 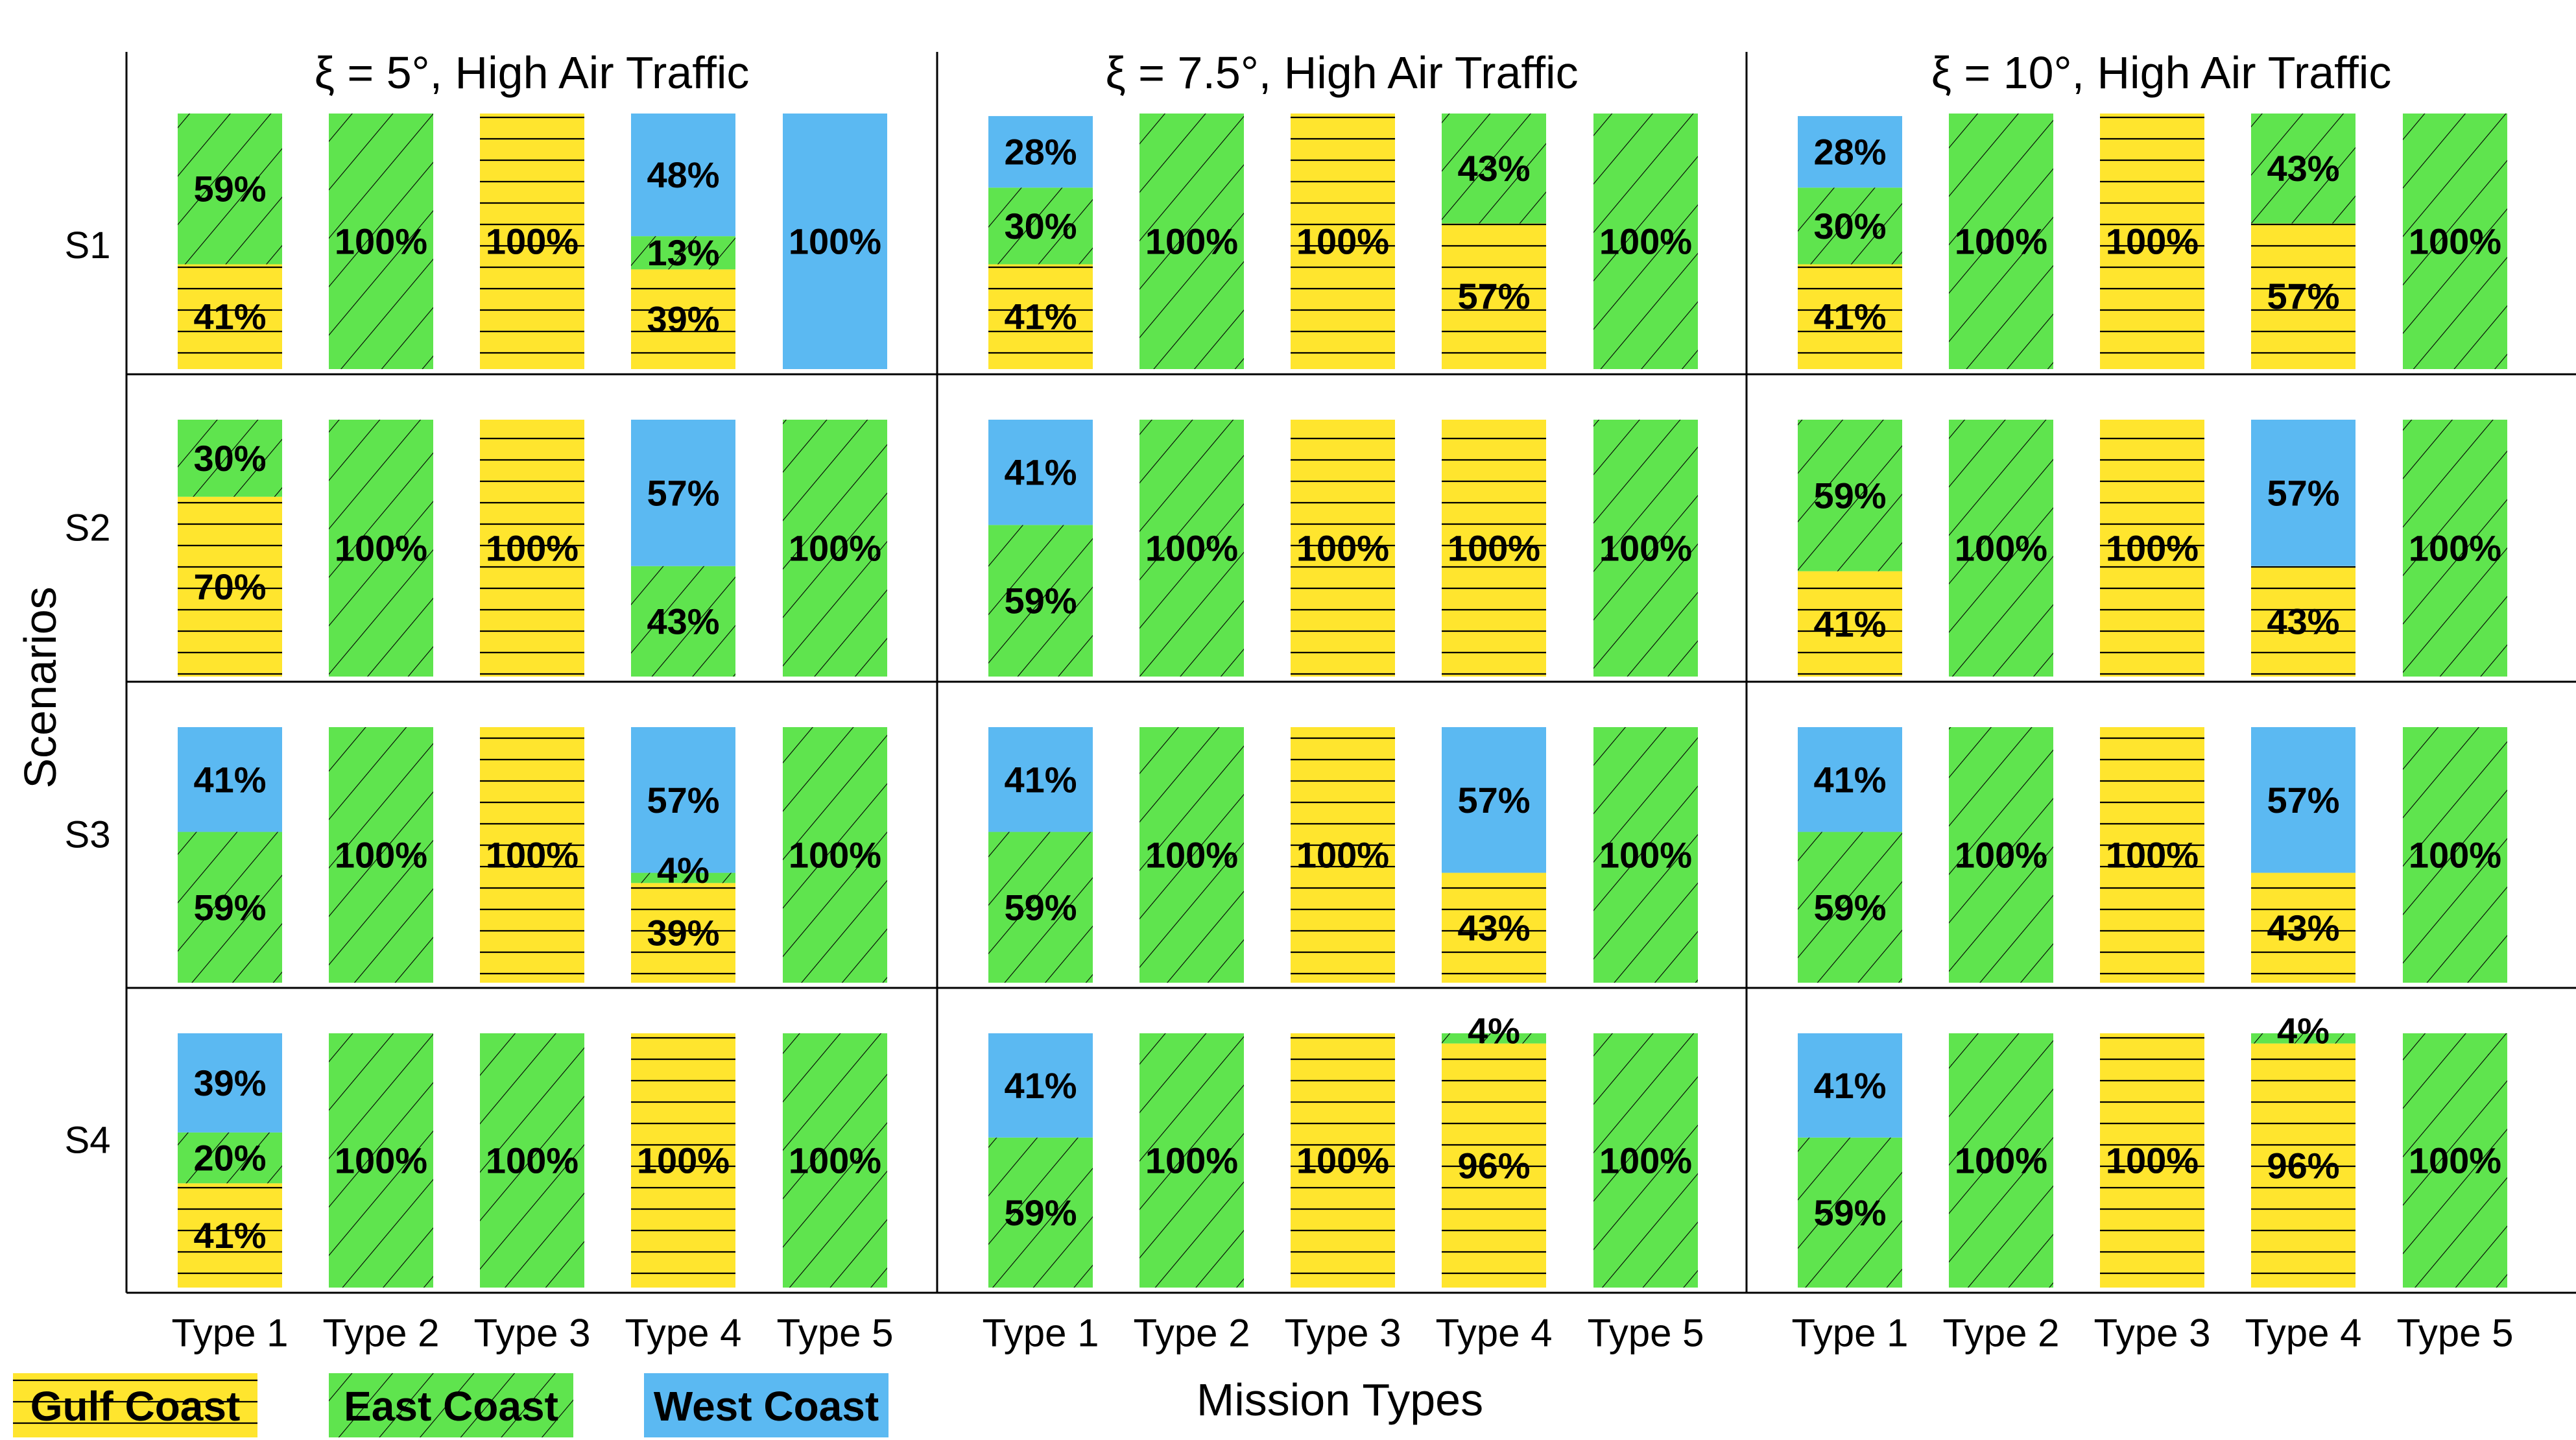 What do you see at coordinates (1850, 316) in the screenshot?
I see `bar-label-p3-s1-t1-1: 41%` at bounding box center [1850, 316].